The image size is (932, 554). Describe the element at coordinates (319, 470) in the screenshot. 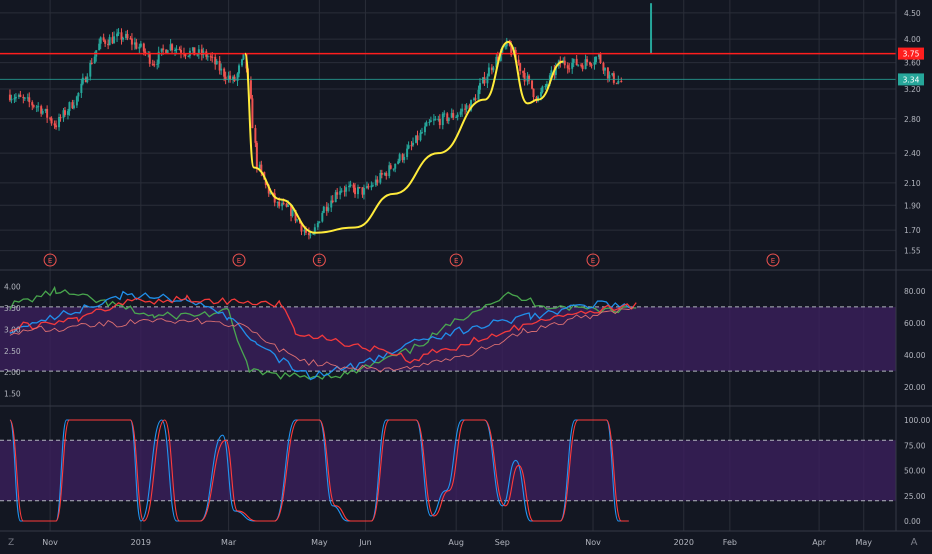

I see `stochastic-series-line` at that location.